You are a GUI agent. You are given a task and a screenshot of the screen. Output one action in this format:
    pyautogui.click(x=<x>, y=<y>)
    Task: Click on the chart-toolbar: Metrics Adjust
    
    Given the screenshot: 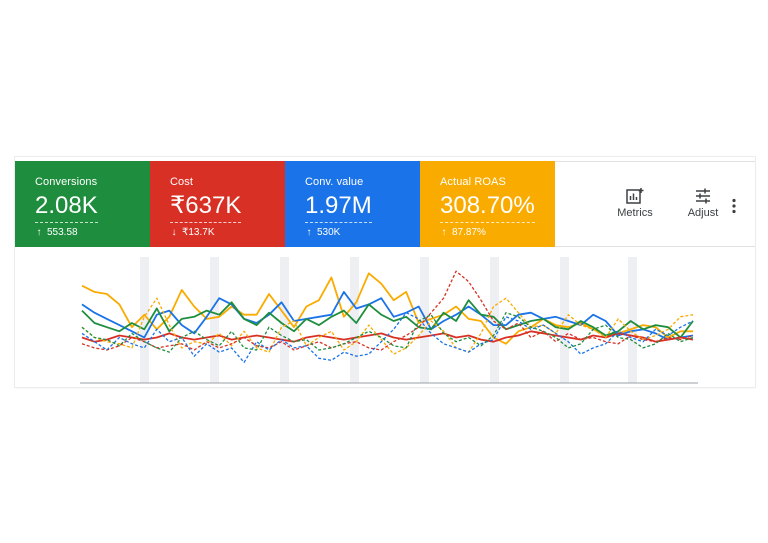 What is the action you would take?
    pyautogui.click(x=655, y=204)
    